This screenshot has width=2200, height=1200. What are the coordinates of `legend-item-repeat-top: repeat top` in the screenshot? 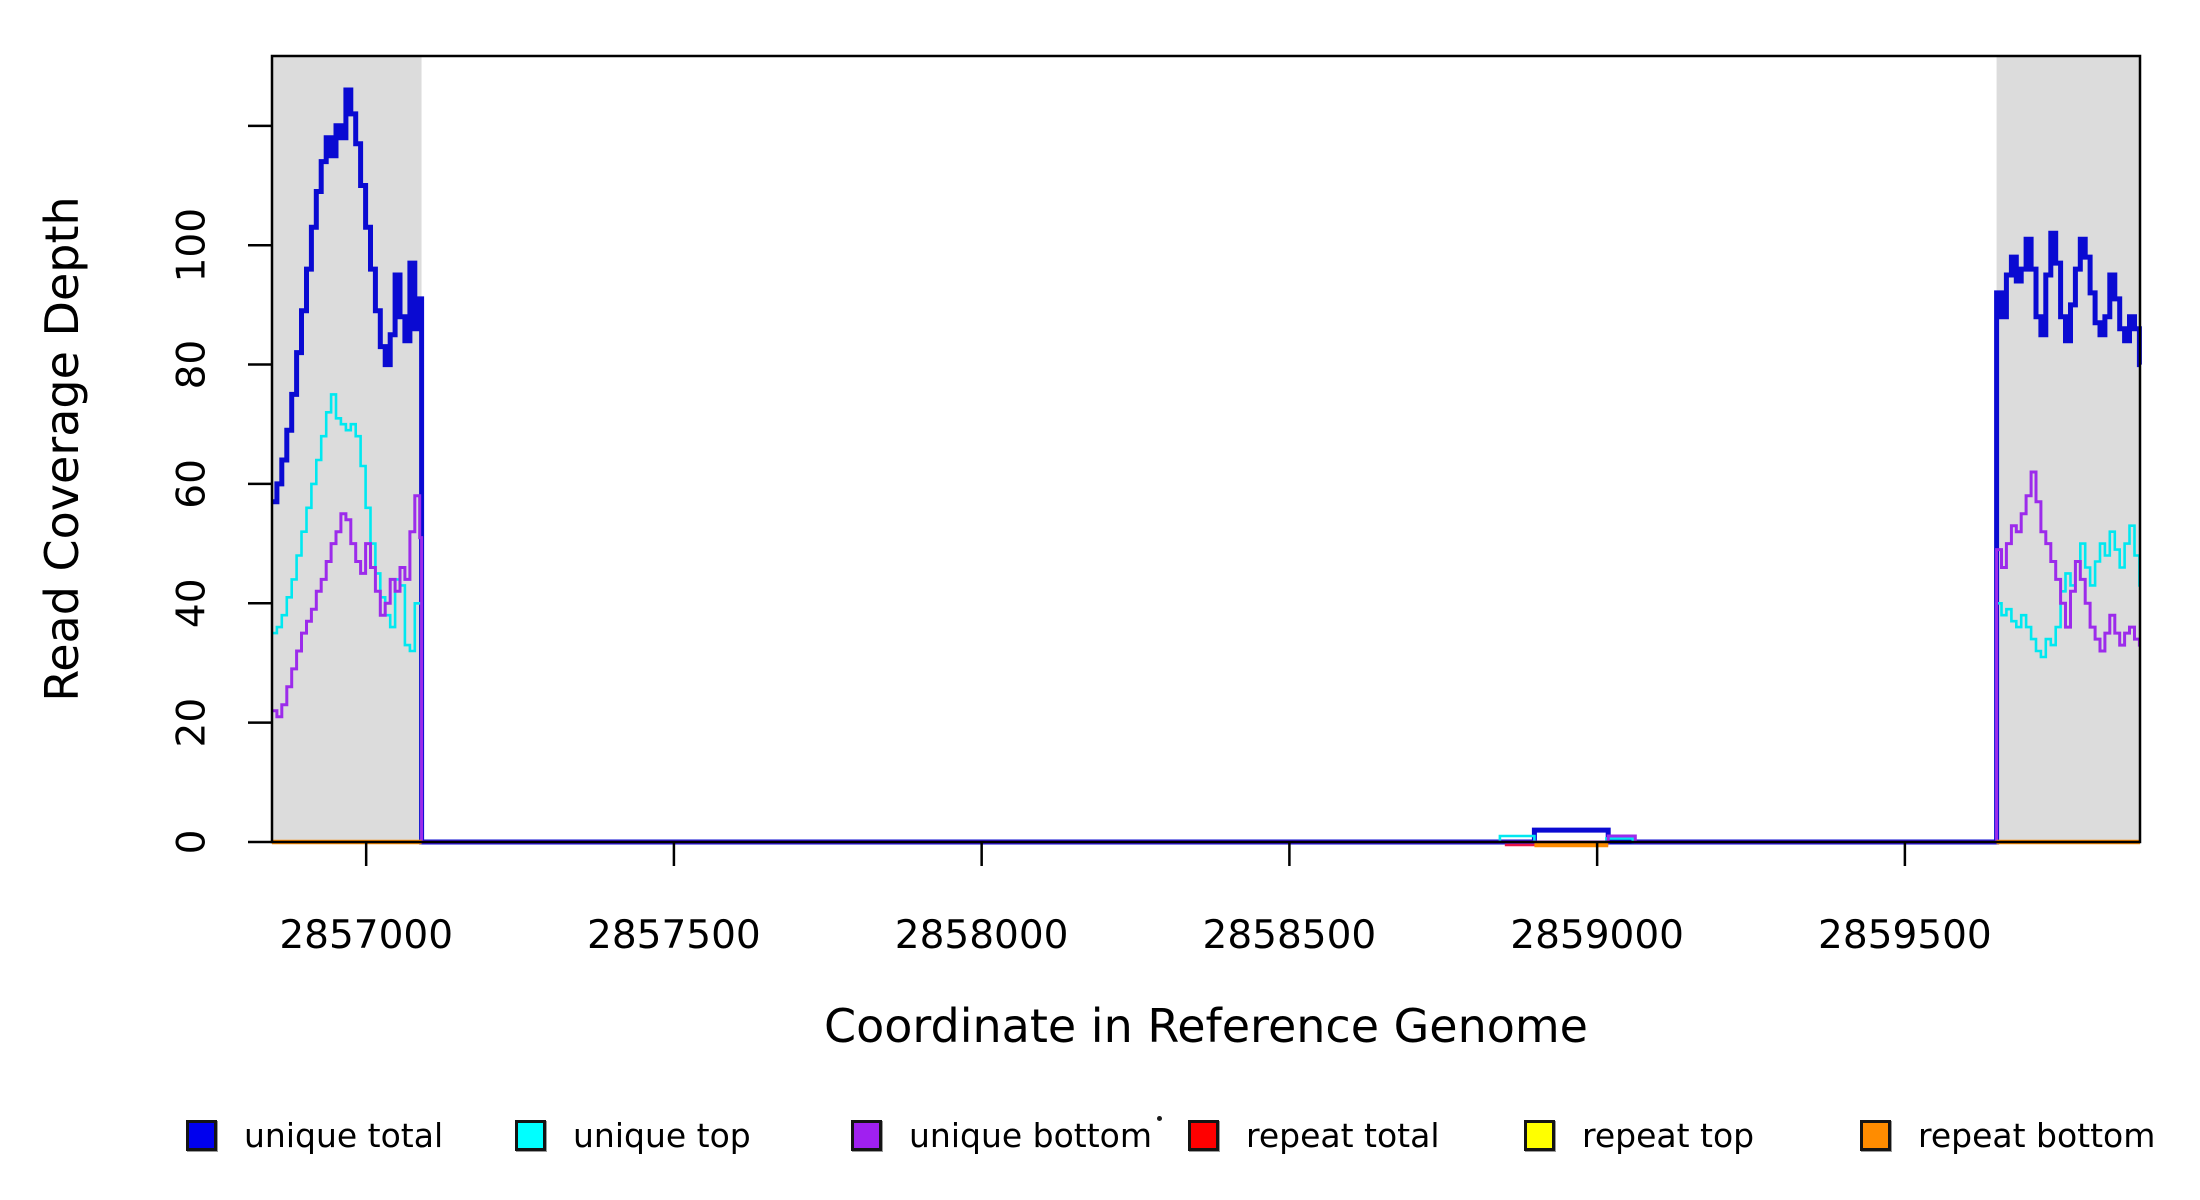 It's located at (1639, 1135).